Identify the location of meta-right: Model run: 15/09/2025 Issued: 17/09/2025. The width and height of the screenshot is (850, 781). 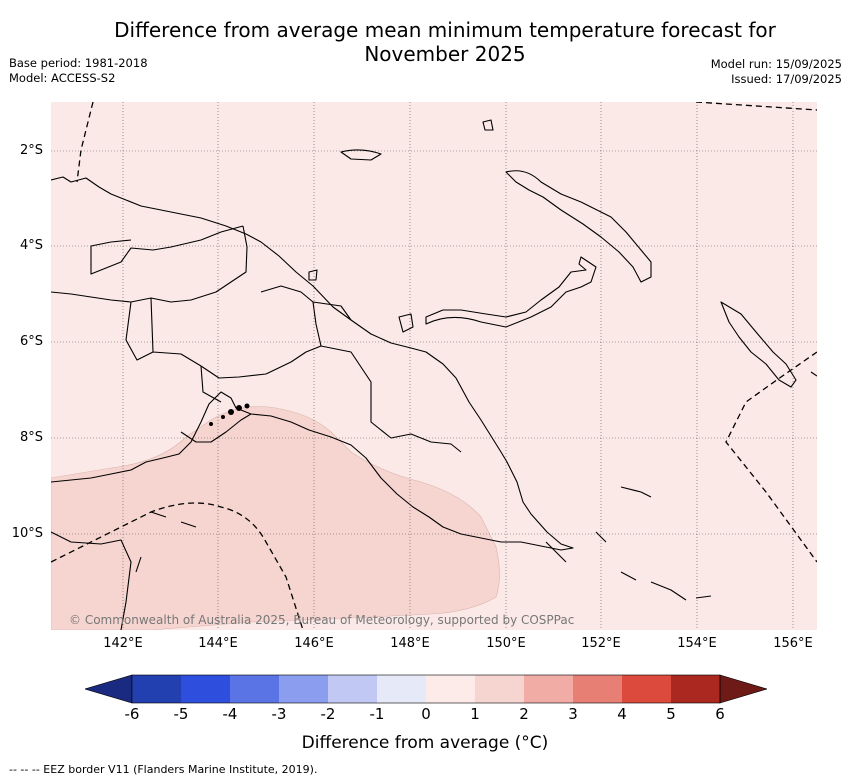
(776, 72).